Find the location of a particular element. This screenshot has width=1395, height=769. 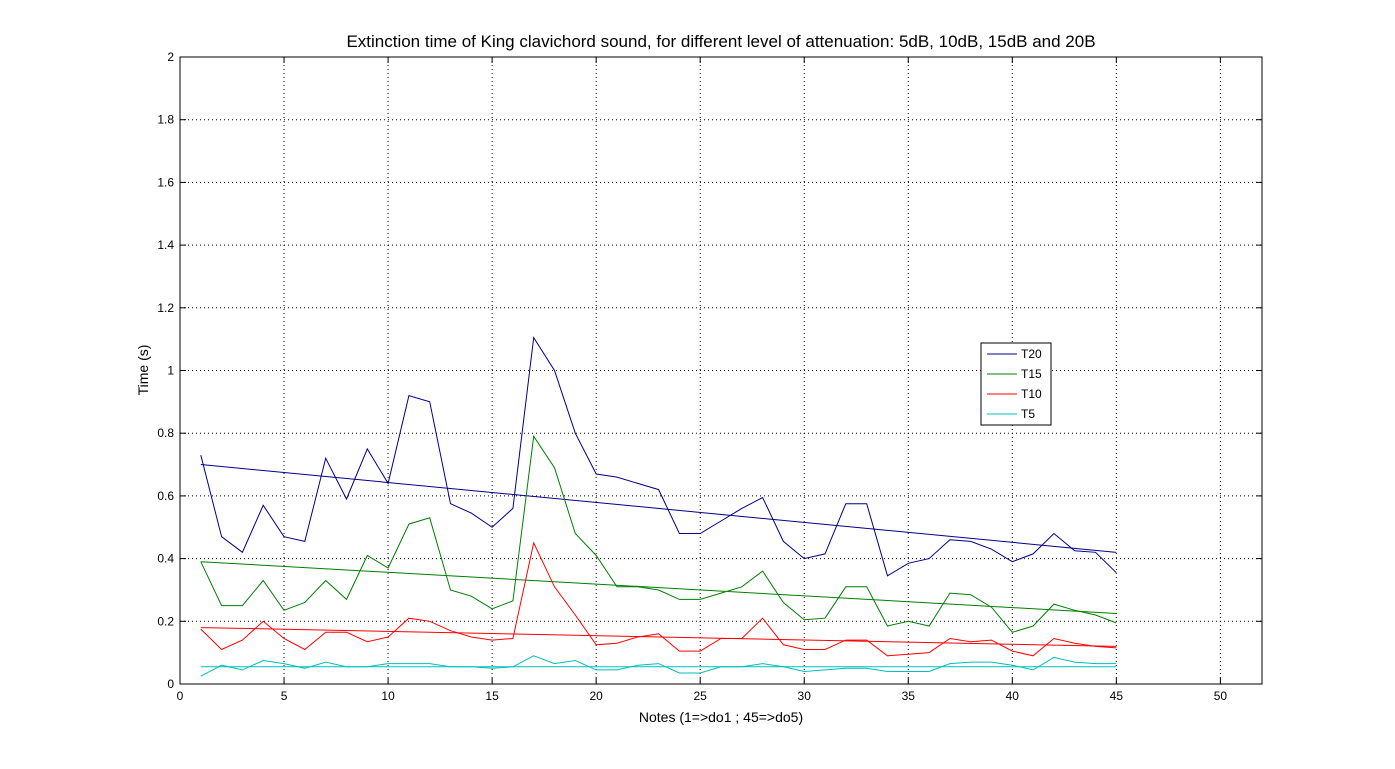

legend-label-t10: T10 is located at coordinates (1031, 394).